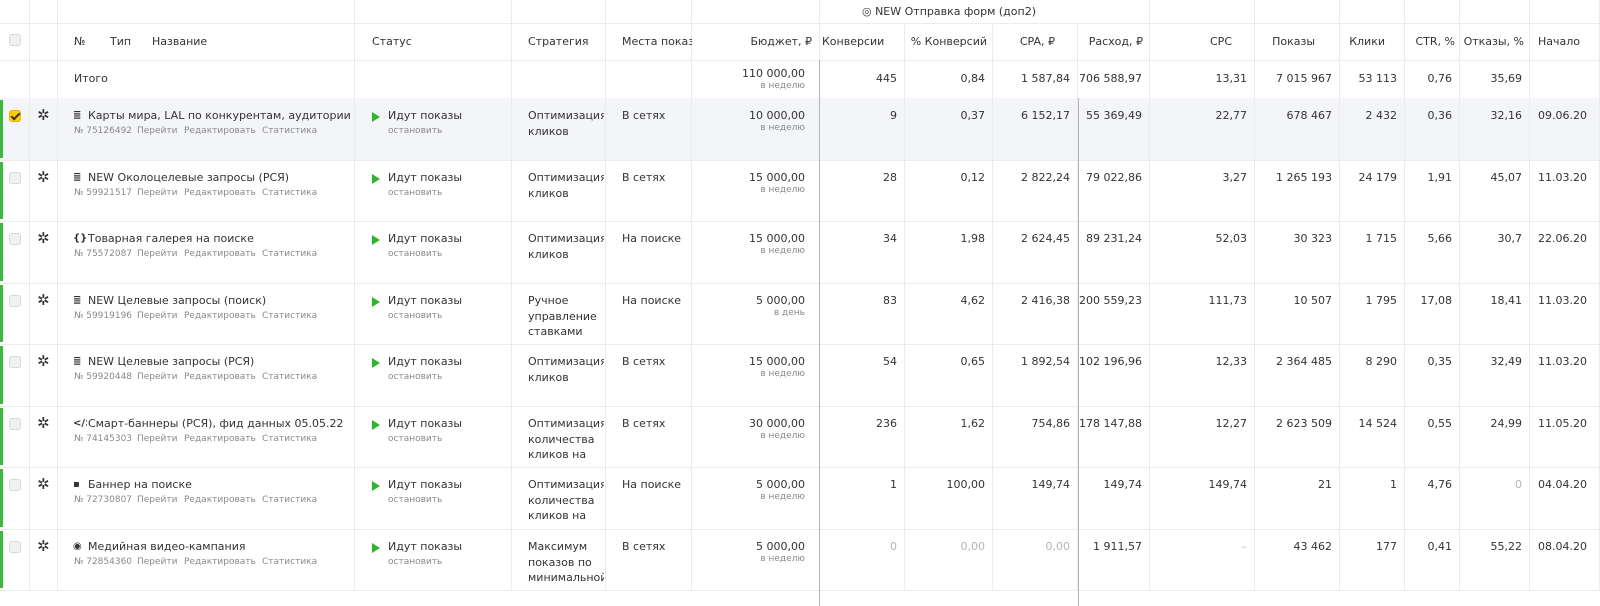  What do you see at coordinates (1367, 41) in the screenshot?
I see `header-clicks: Клики` at bounding box center [1367, 41].